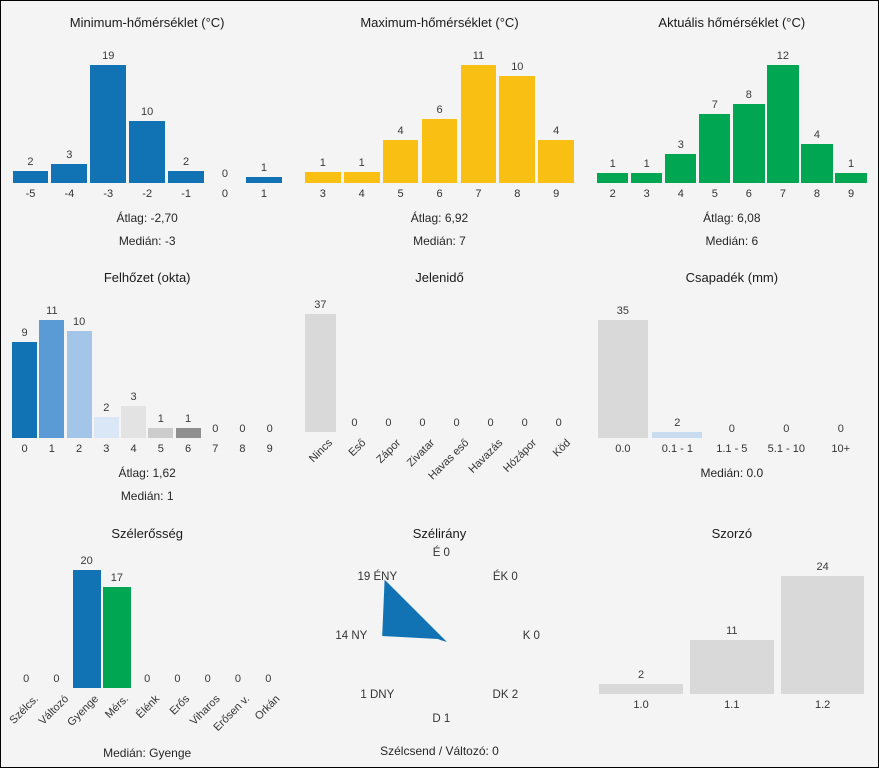 This screenshot has height=768, width=879. I want to click on bar-column: 35 0.0, so click(623, 381).